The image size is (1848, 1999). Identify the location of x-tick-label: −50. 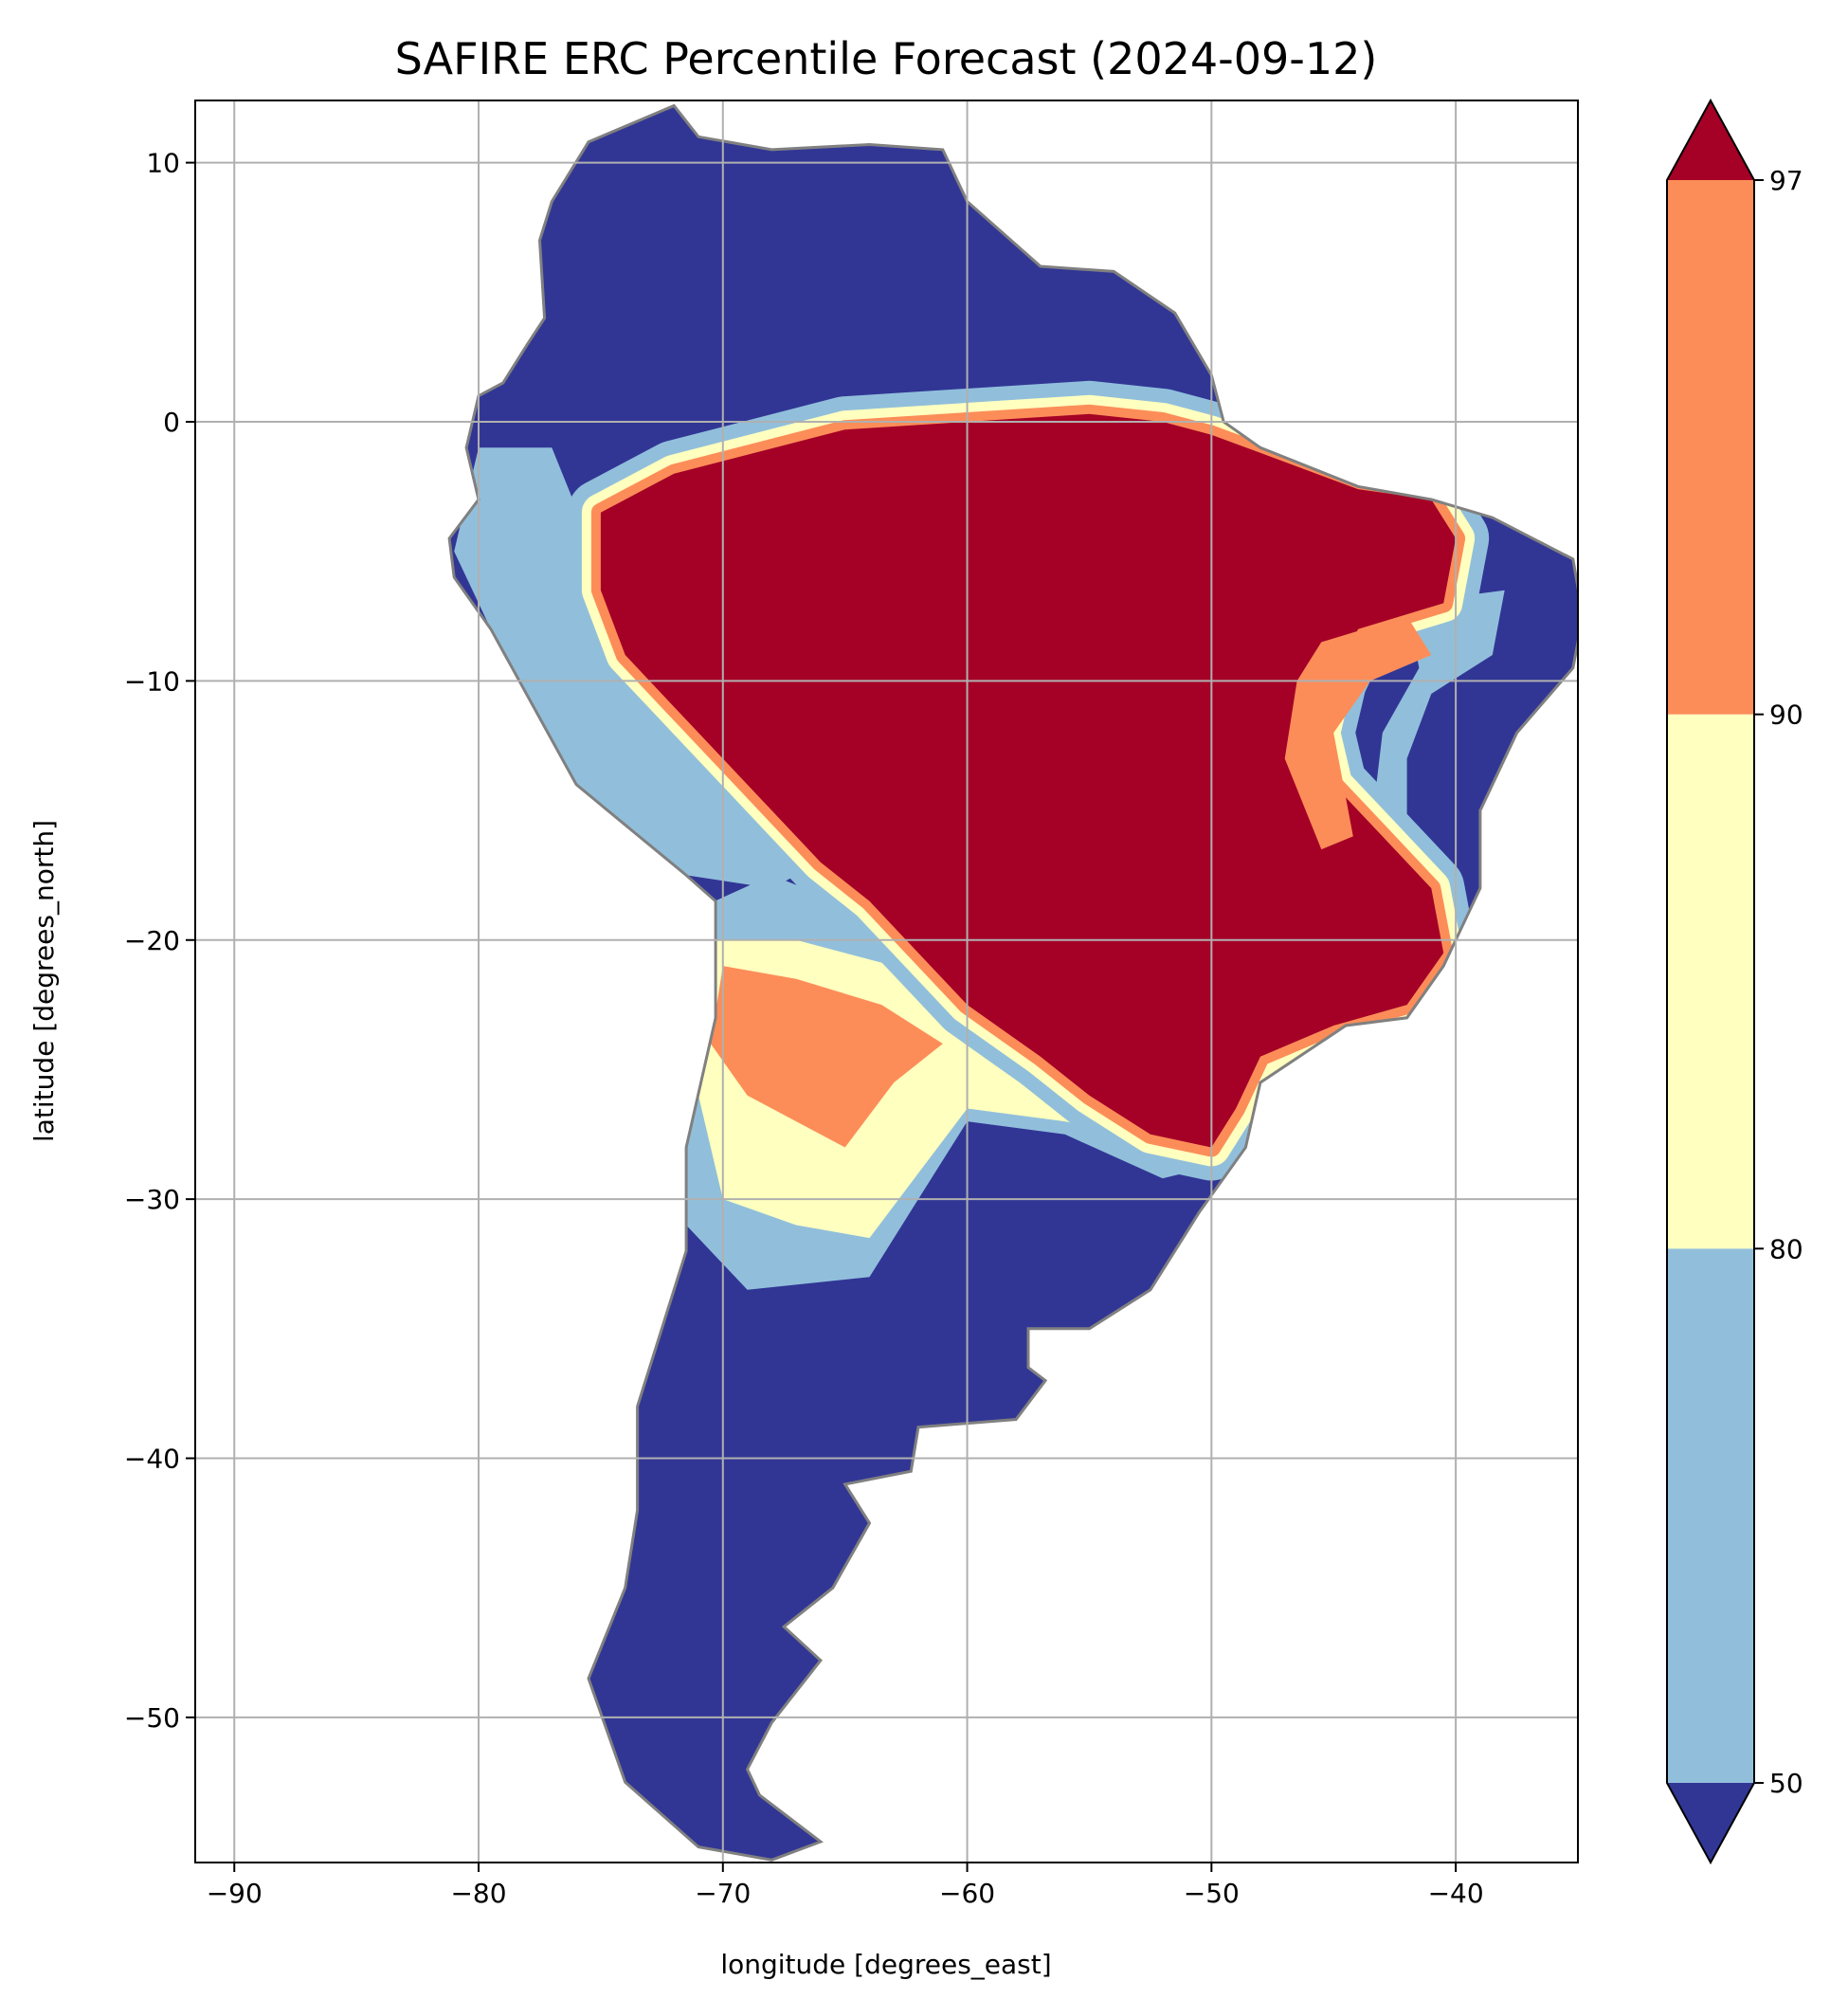
(1212, 1894).